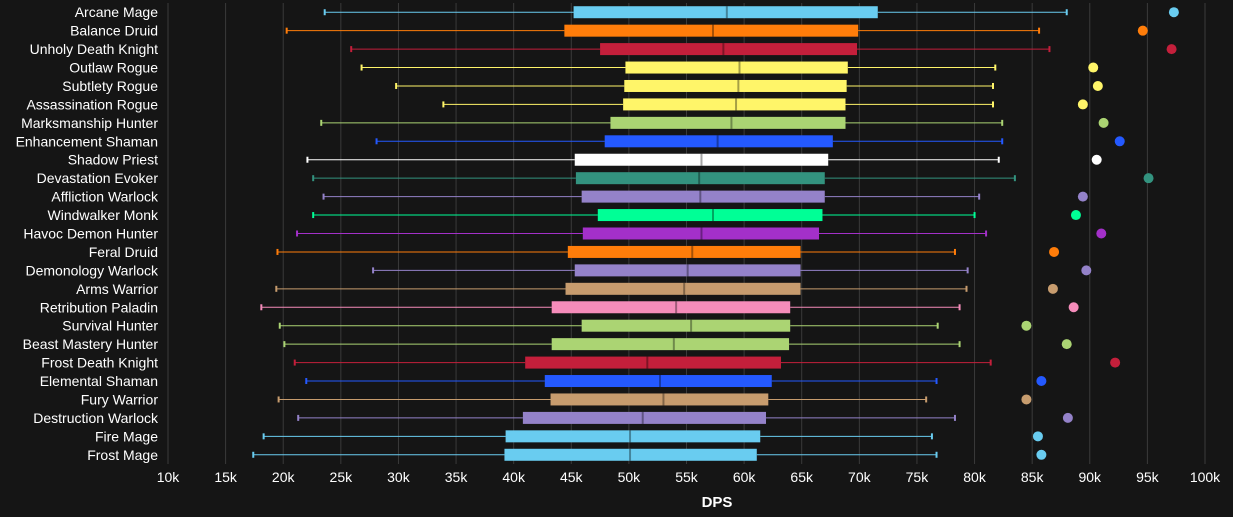 The image size is (1233, 517). I want to click on category-label: Windwalker Monk, so click(103, 215).